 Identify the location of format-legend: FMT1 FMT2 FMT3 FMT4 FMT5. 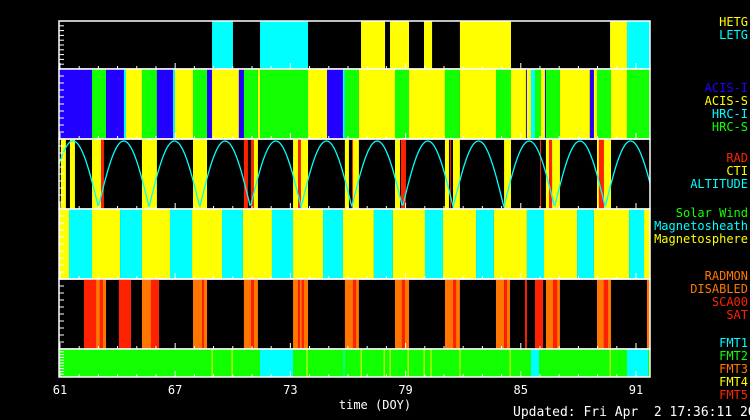
(733, 369).